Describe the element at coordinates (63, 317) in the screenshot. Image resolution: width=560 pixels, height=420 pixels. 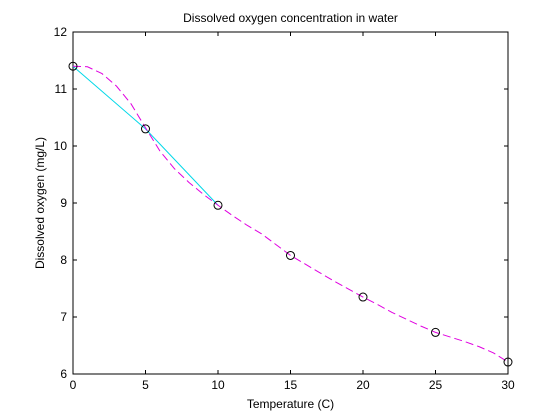
I see `y-tick-label: 7` at that location.